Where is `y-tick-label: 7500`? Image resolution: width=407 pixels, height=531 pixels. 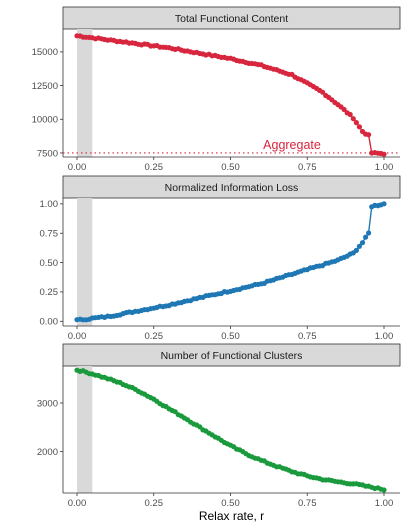
y-tick-label: 7500 is located at coordinates (47, 153).